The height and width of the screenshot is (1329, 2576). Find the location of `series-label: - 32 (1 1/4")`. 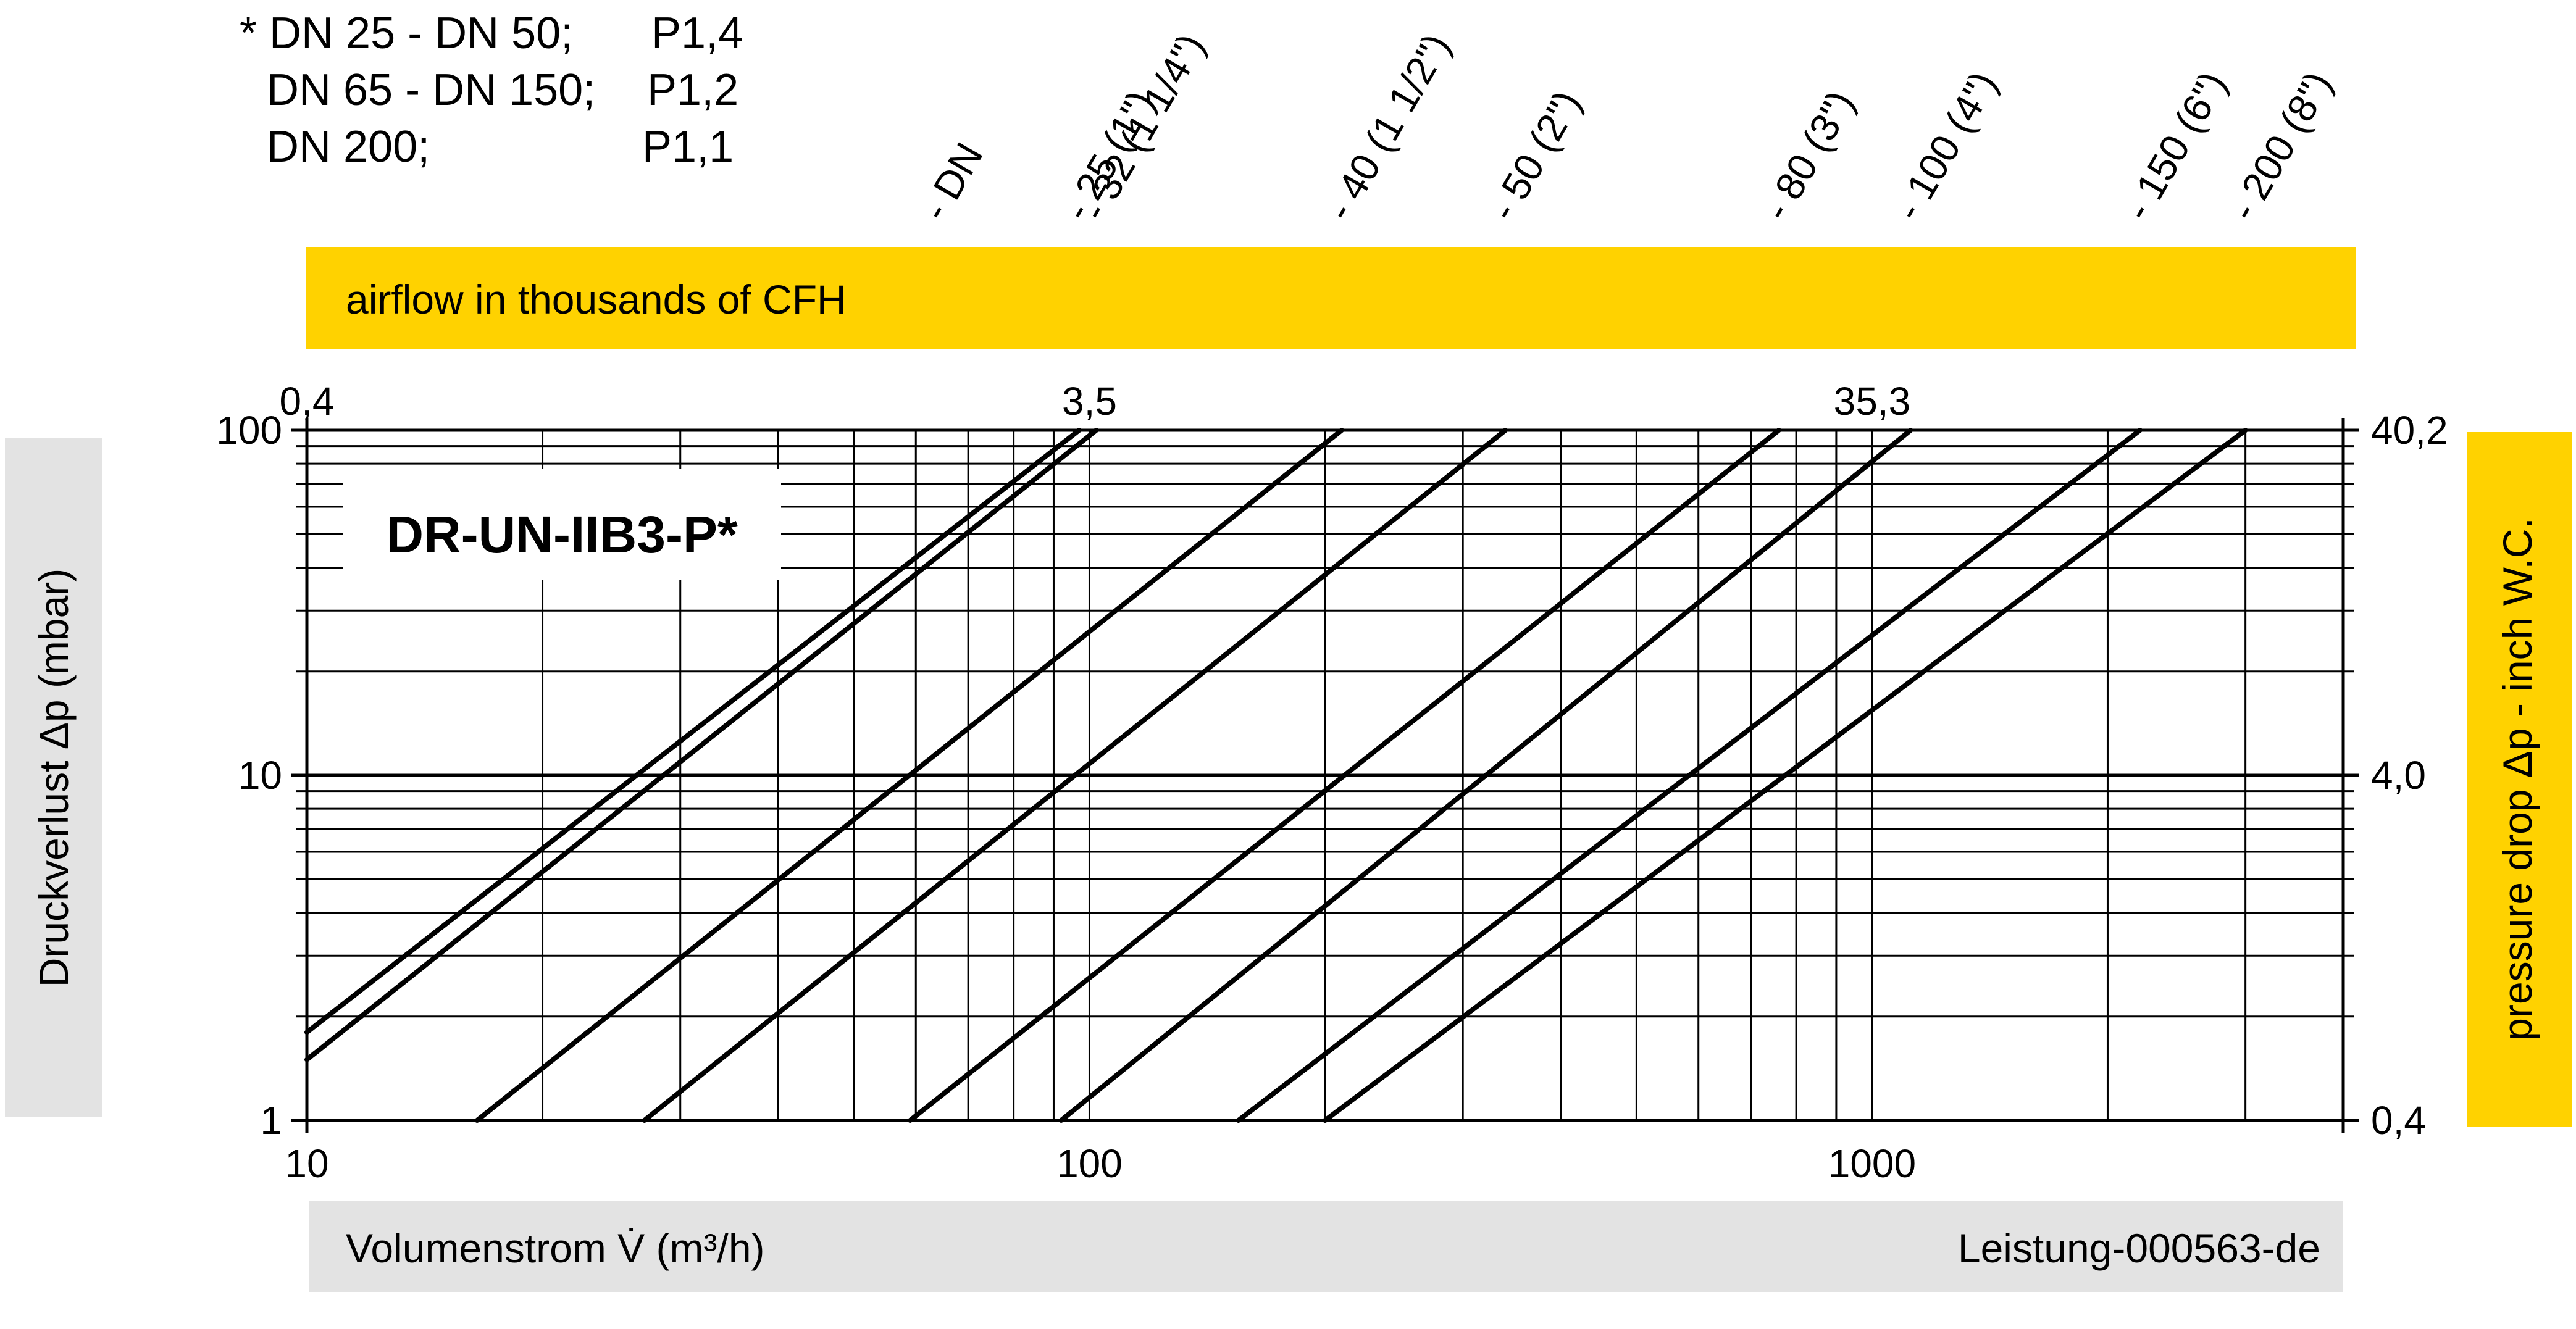

series-label: - 32 (1 1/4") is located at coordinates (1142, 127).